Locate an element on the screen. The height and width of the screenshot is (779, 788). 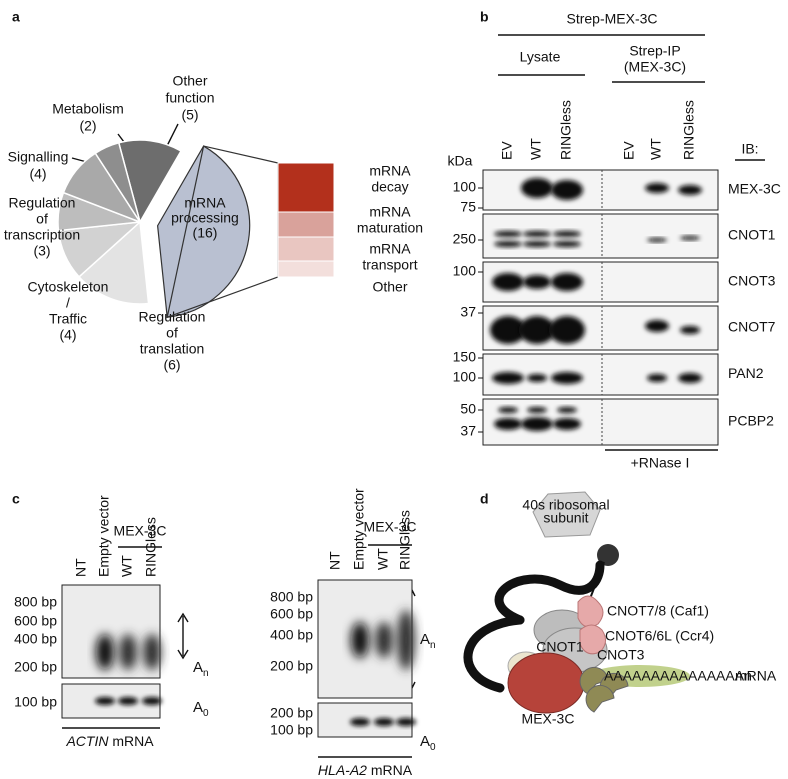
slice-label: transcription is located at coordinates (42, 235).